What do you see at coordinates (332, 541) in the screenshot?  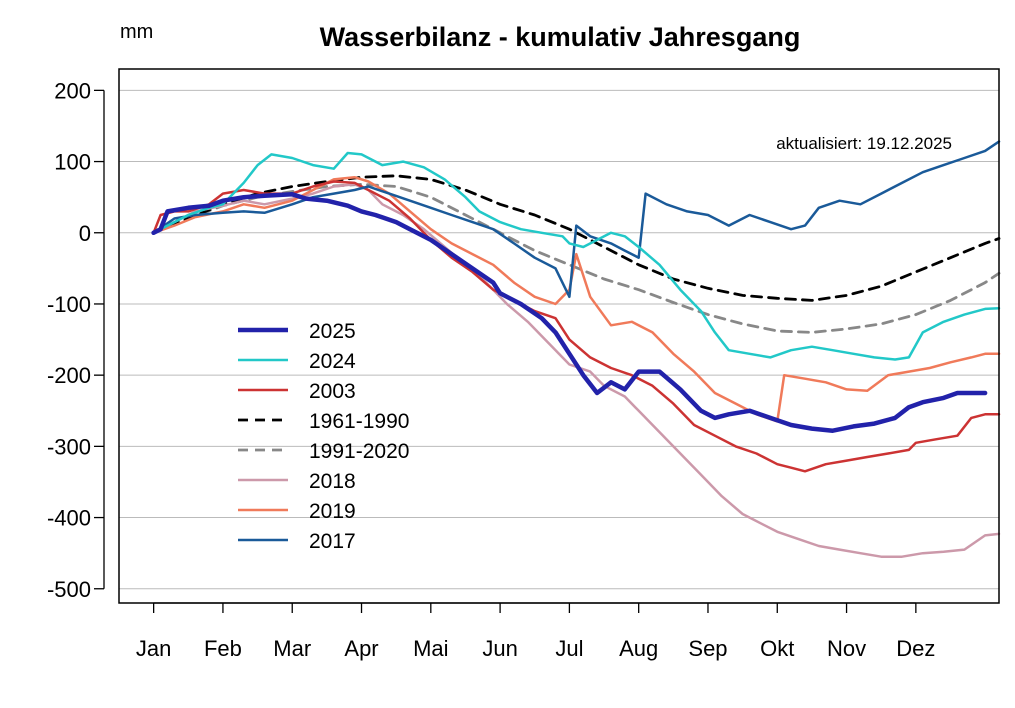 I see `legend-label: 2017` at bounding box center [332, 541].